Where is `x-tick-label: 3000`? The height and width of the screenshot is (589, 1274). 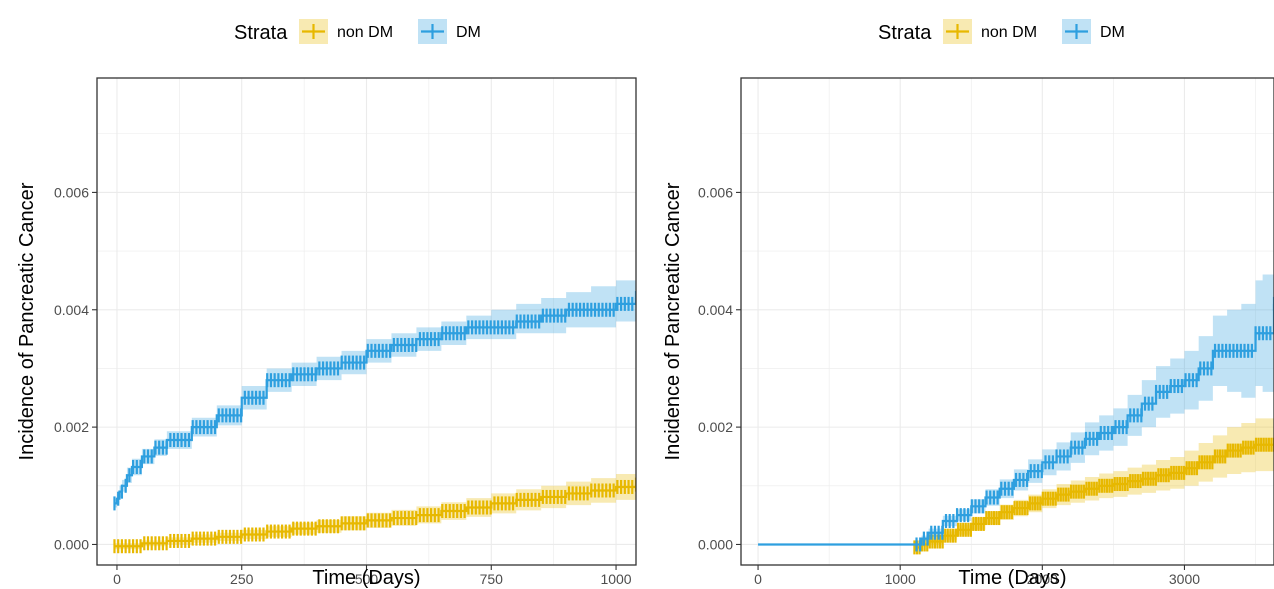
x-tick-label: 3000 is located at coordinates (1184, 579).